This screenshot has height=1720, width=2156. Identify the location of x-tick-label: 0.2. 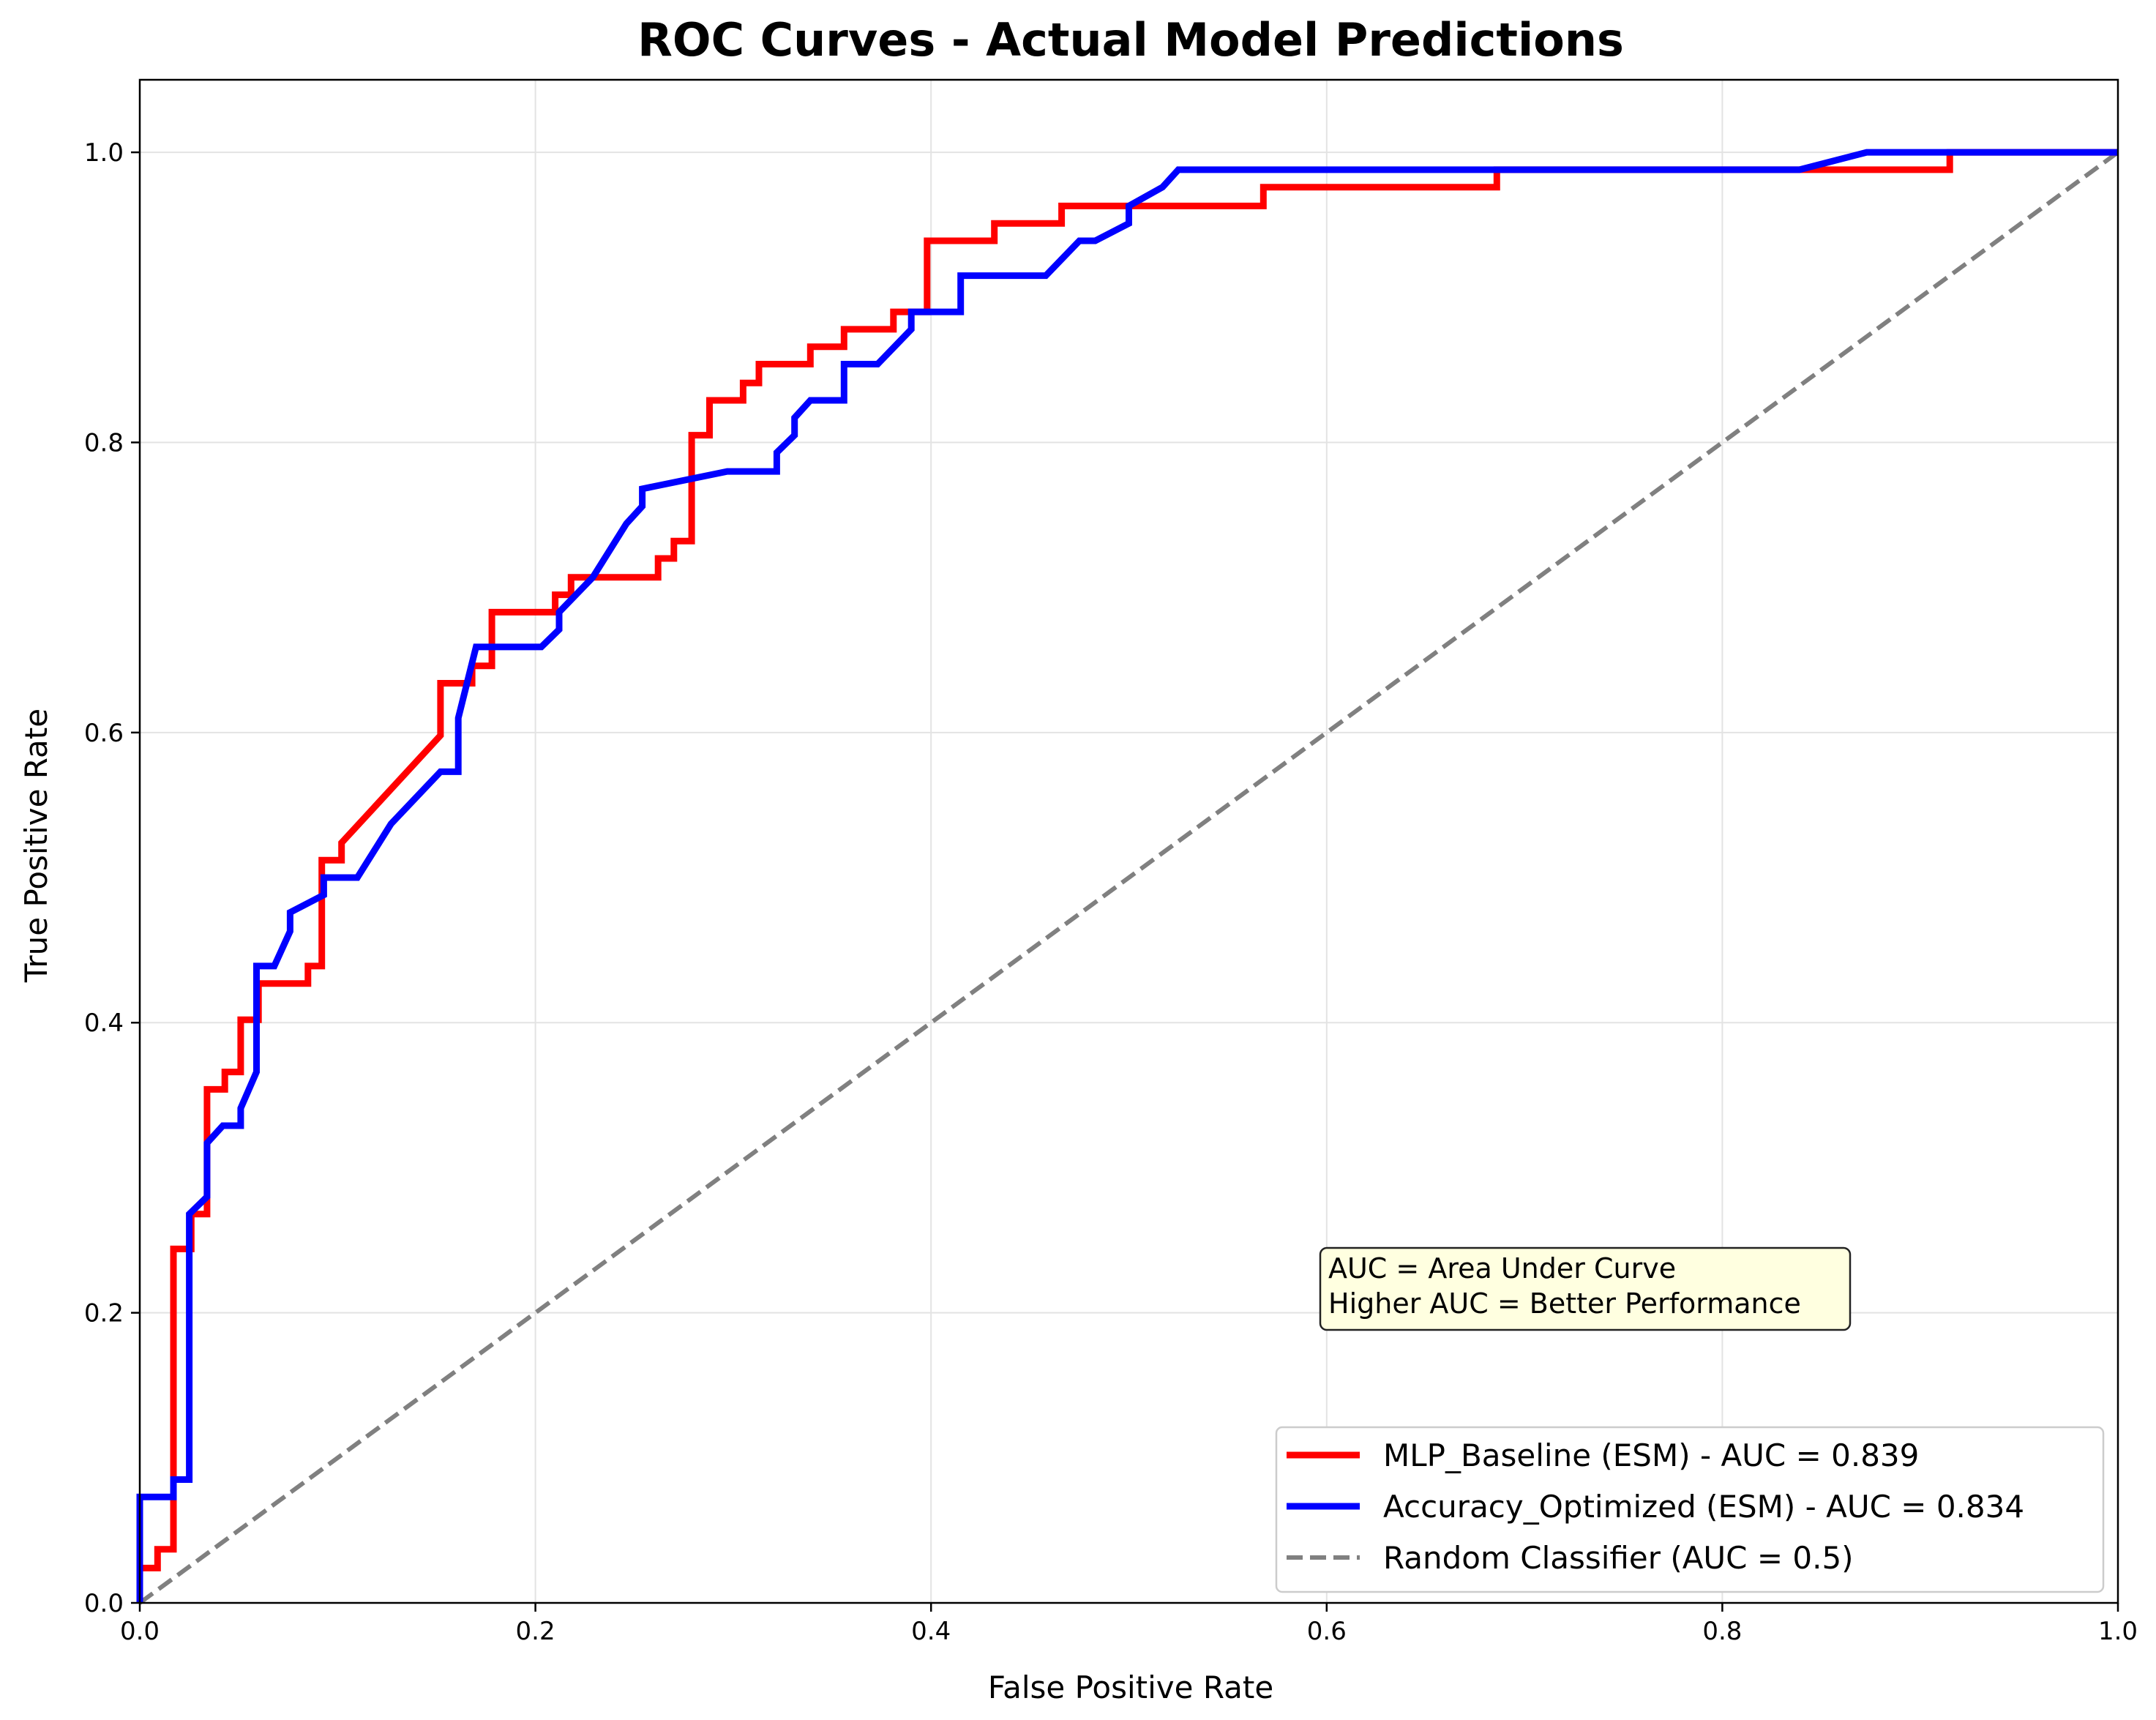
(535, 1631).